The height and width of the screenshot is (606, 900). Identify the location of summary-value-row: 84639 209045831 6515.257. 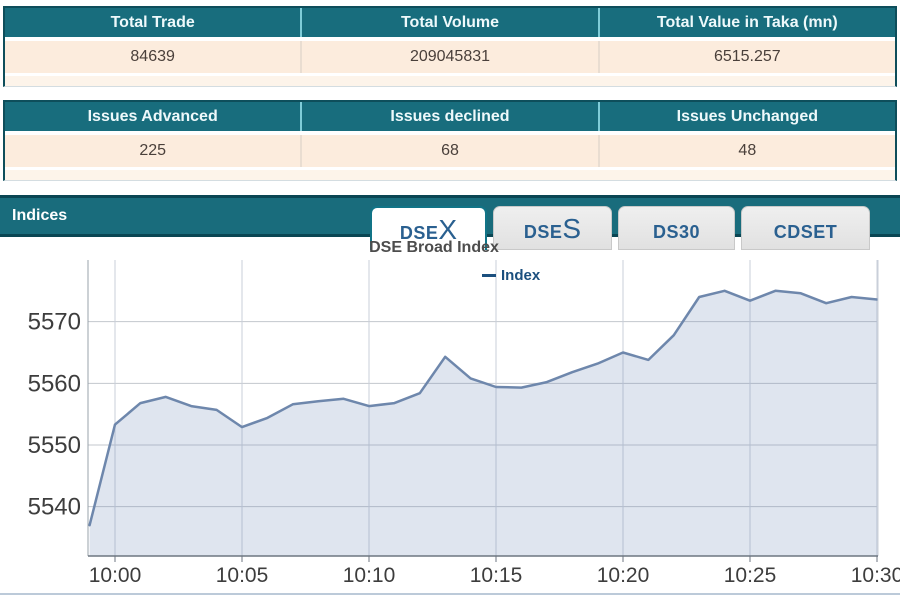
(450, 57).